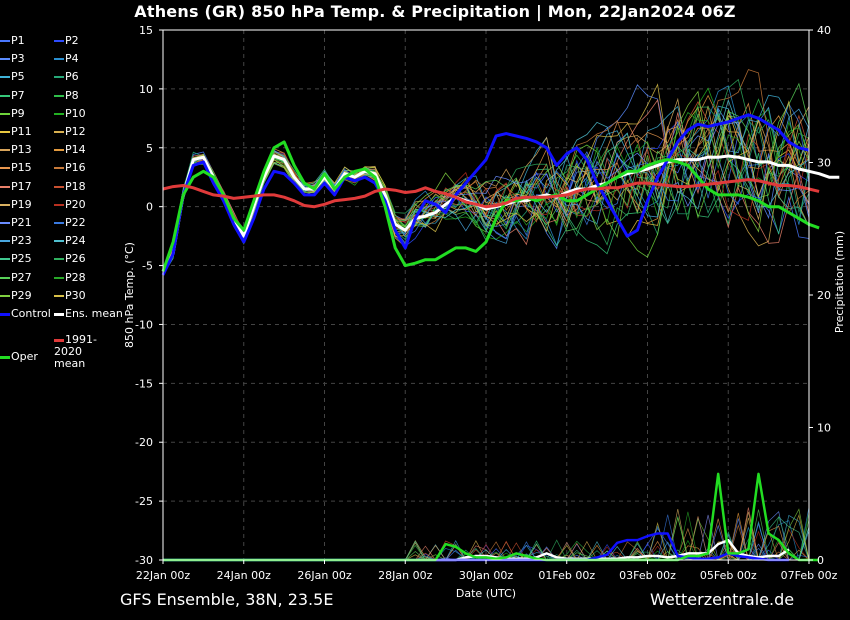 Image resolution: width=850 pixels, height=620 pixels. What do you see at coordinates (144, 501) in the screenshot?
I see `y-tick-label-left: -25` at bounding box center [144, 501].